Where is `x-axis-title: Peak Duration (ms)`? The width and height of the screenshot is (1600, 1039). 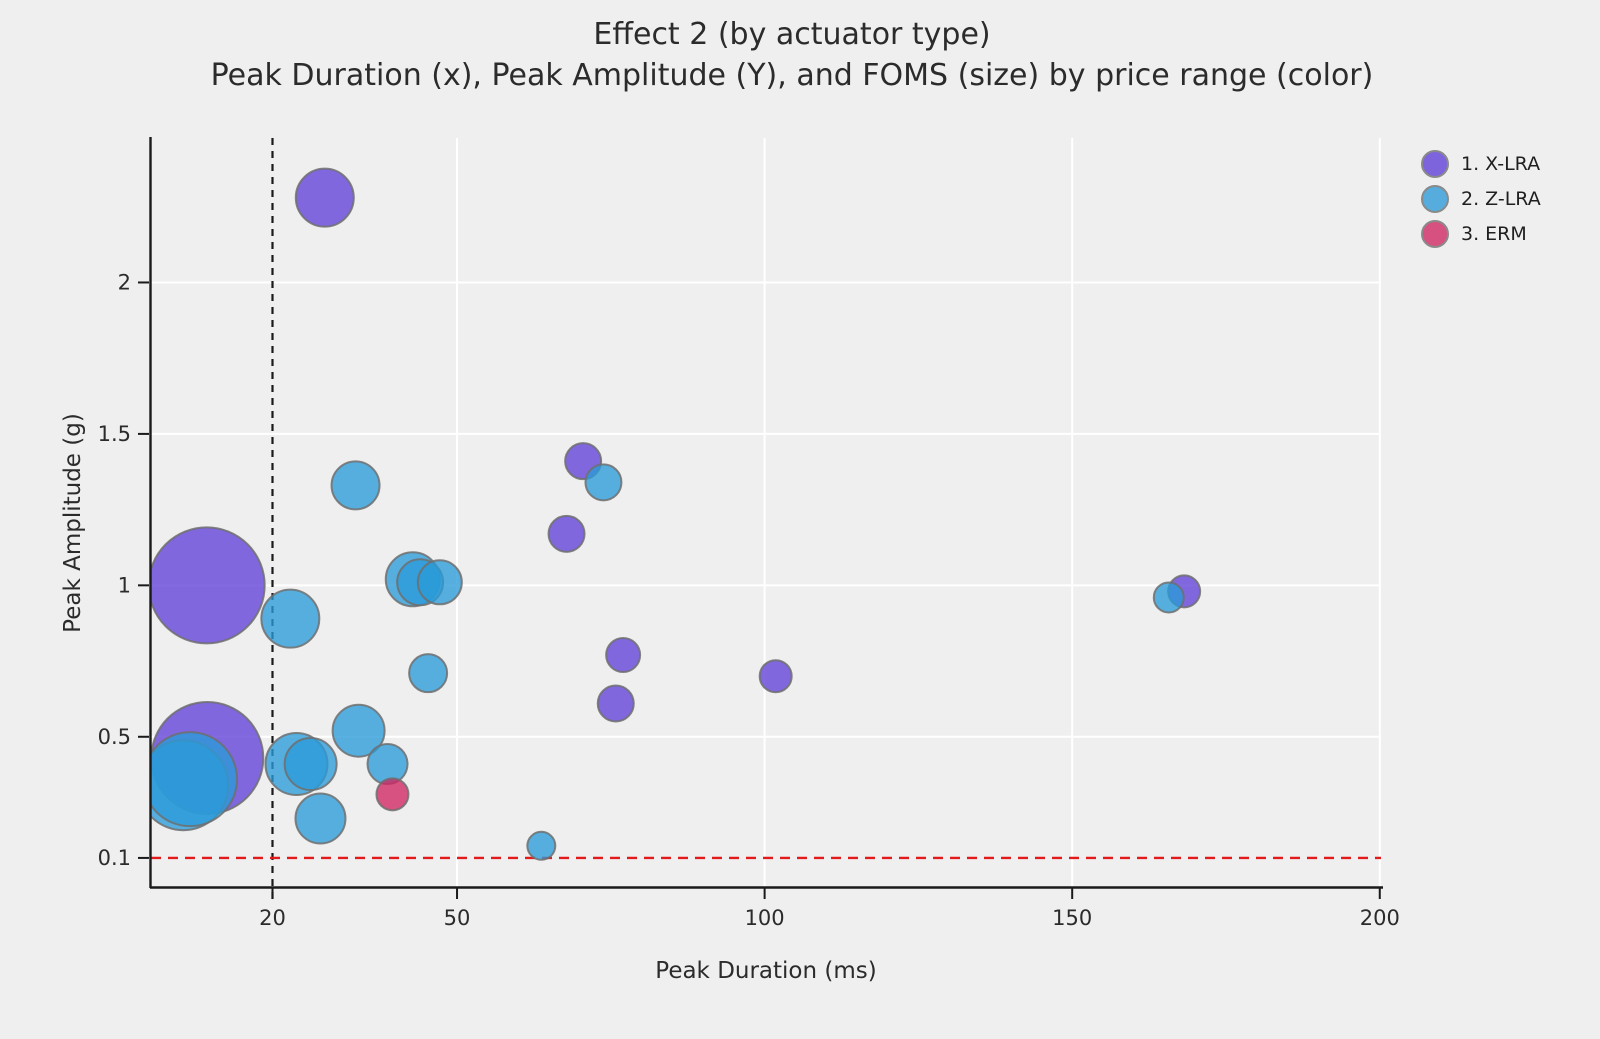 x-axis-title: Peak Duration (ms) is located at coordinates (766, 971).